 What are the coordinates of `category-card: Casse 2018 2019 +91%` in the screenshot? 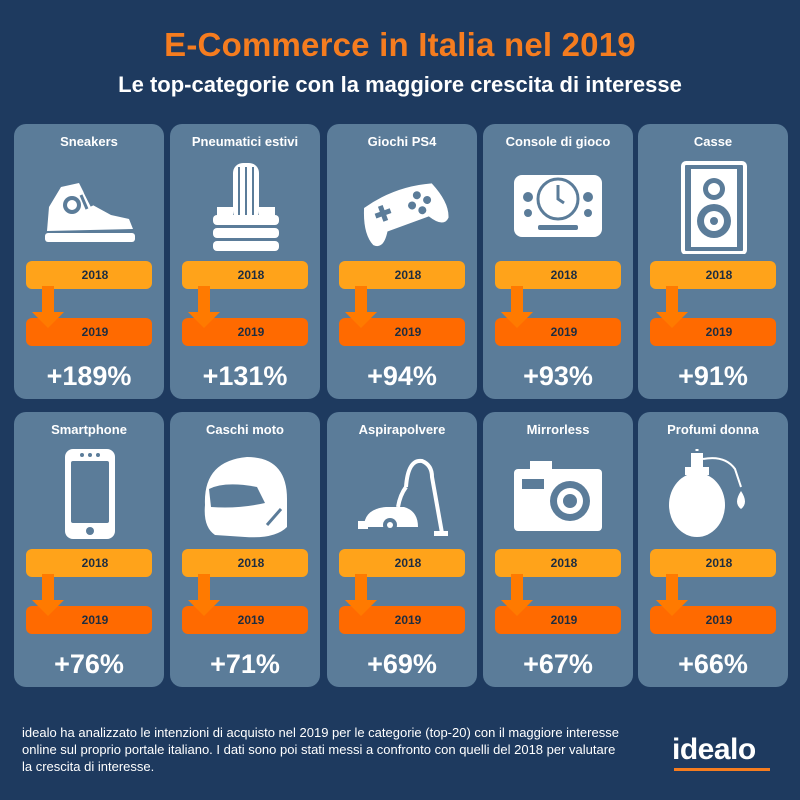 It's located at (713, 261).